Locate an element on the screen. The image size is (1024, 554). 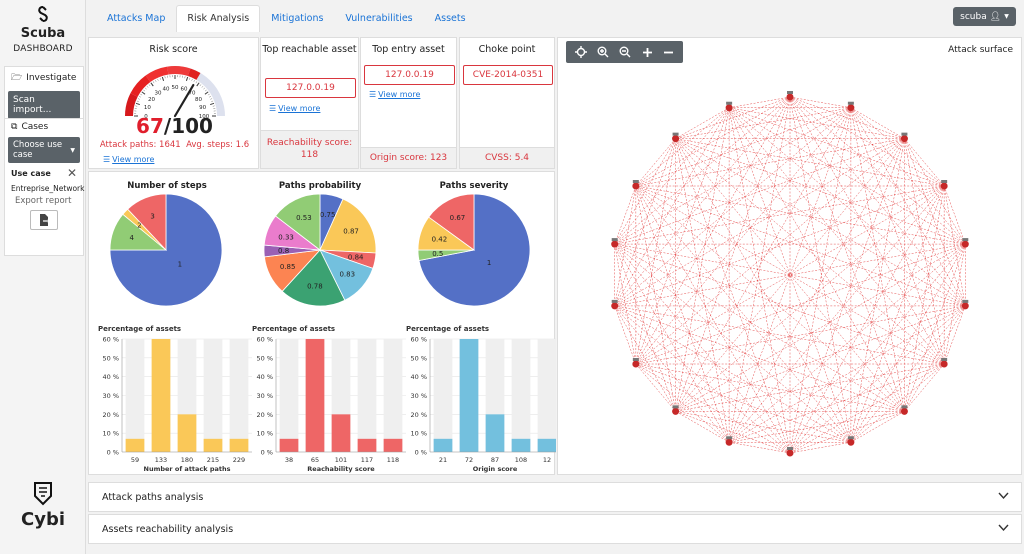
export-report-button is located at coordinates (44, 220).